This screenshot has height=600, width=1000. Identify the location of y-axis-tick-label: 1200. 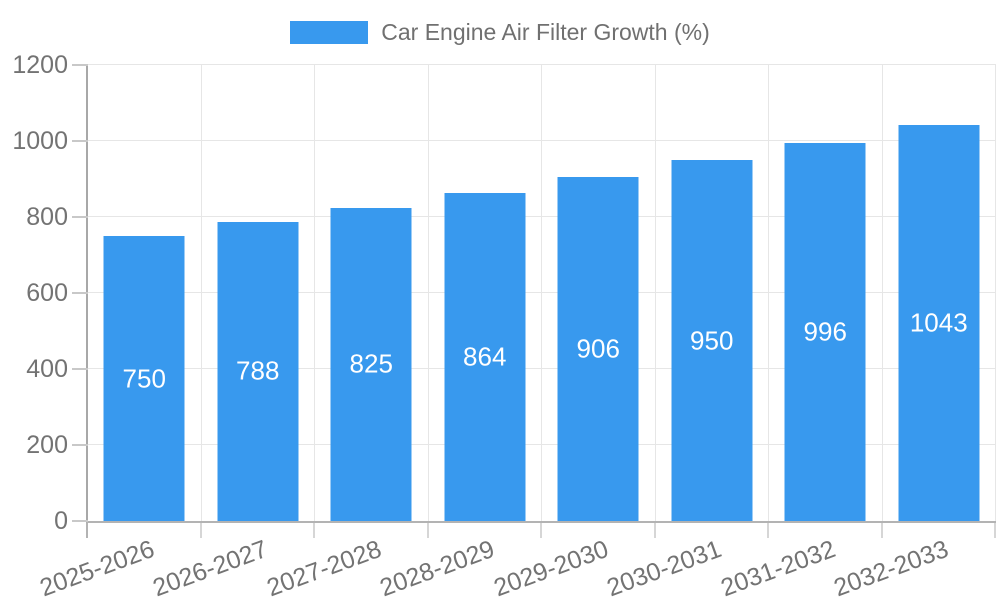
(40, 65).